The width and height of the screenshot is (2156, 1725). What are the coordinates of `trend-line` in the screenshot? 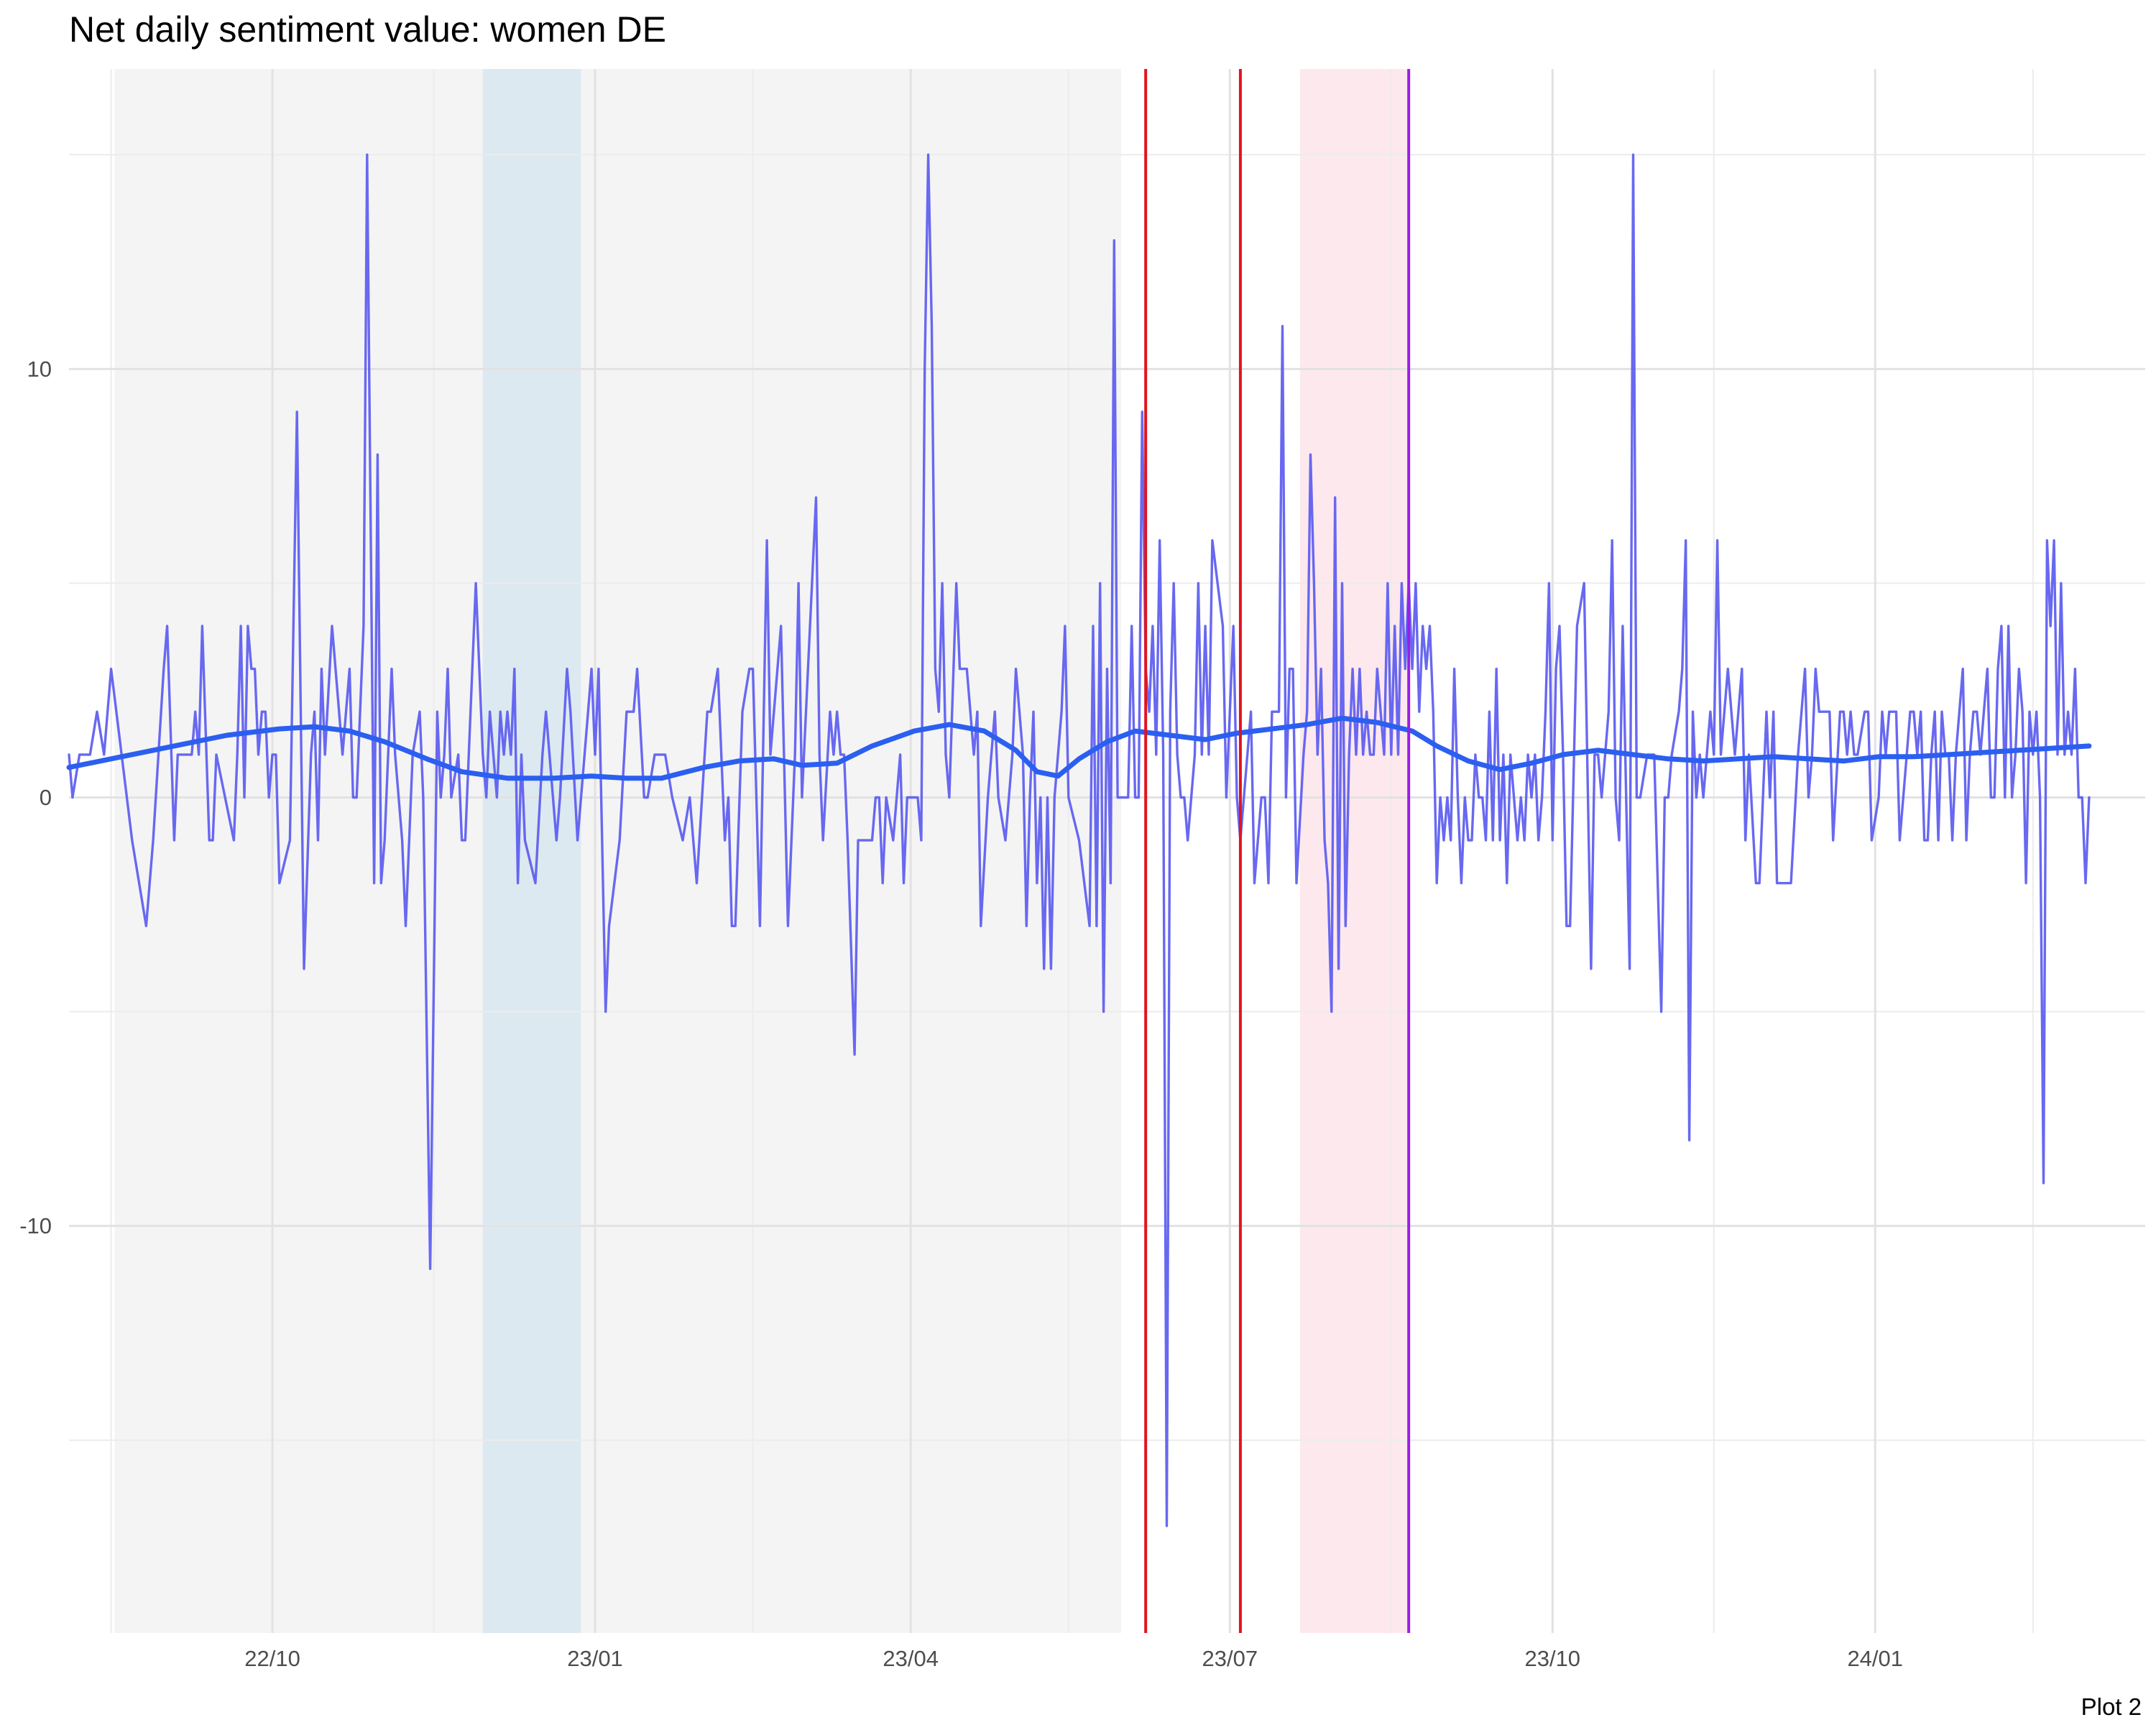 It's located at (1079, 748).